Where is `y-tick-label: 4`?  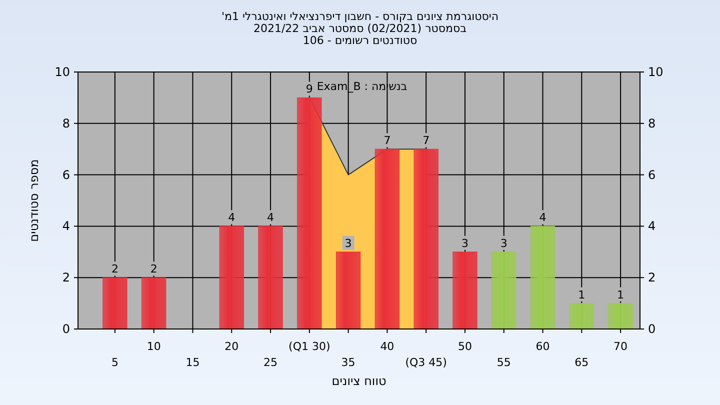
y-tick-label: 4 is located at coordinates (66, 226).